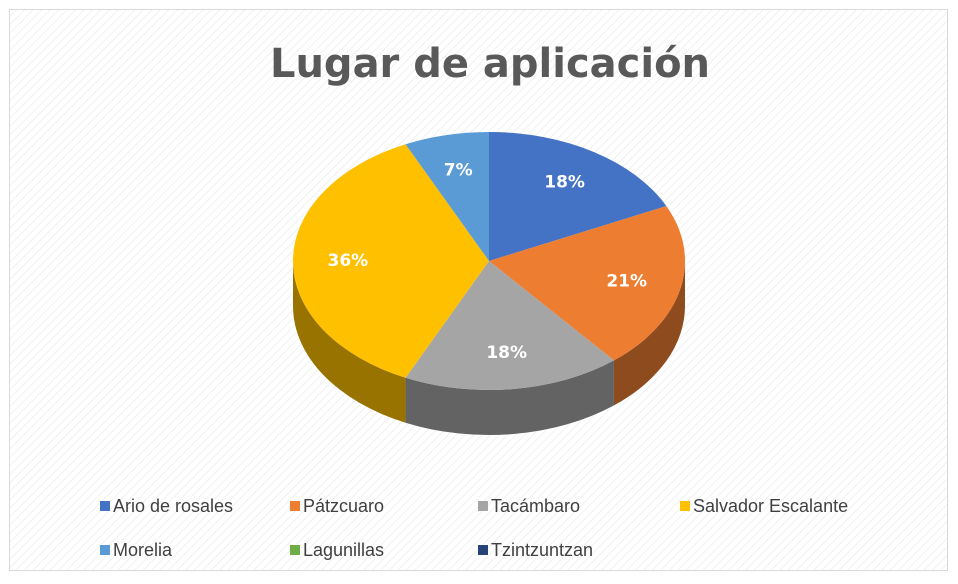 The width and height of the screenshot is (958, 584). I want to click on legend-label: Pátzcuaro, so click(343, 506).